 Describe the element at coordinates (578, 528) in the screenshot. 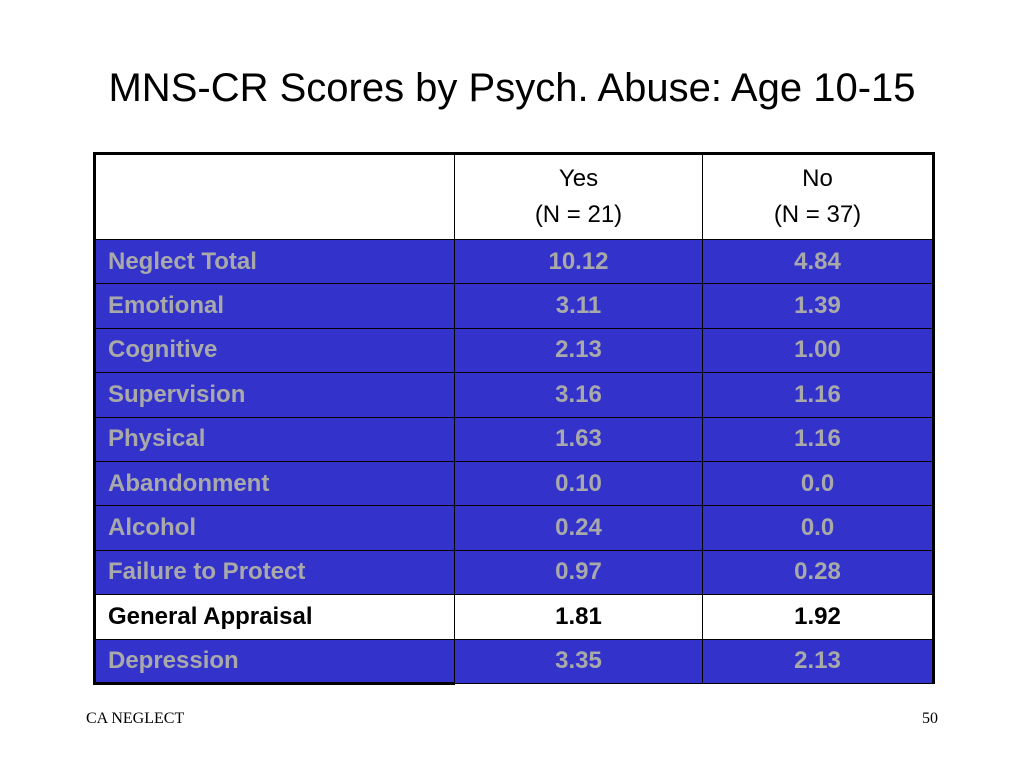

I see `cell-yes-value: 0.24` at that location.